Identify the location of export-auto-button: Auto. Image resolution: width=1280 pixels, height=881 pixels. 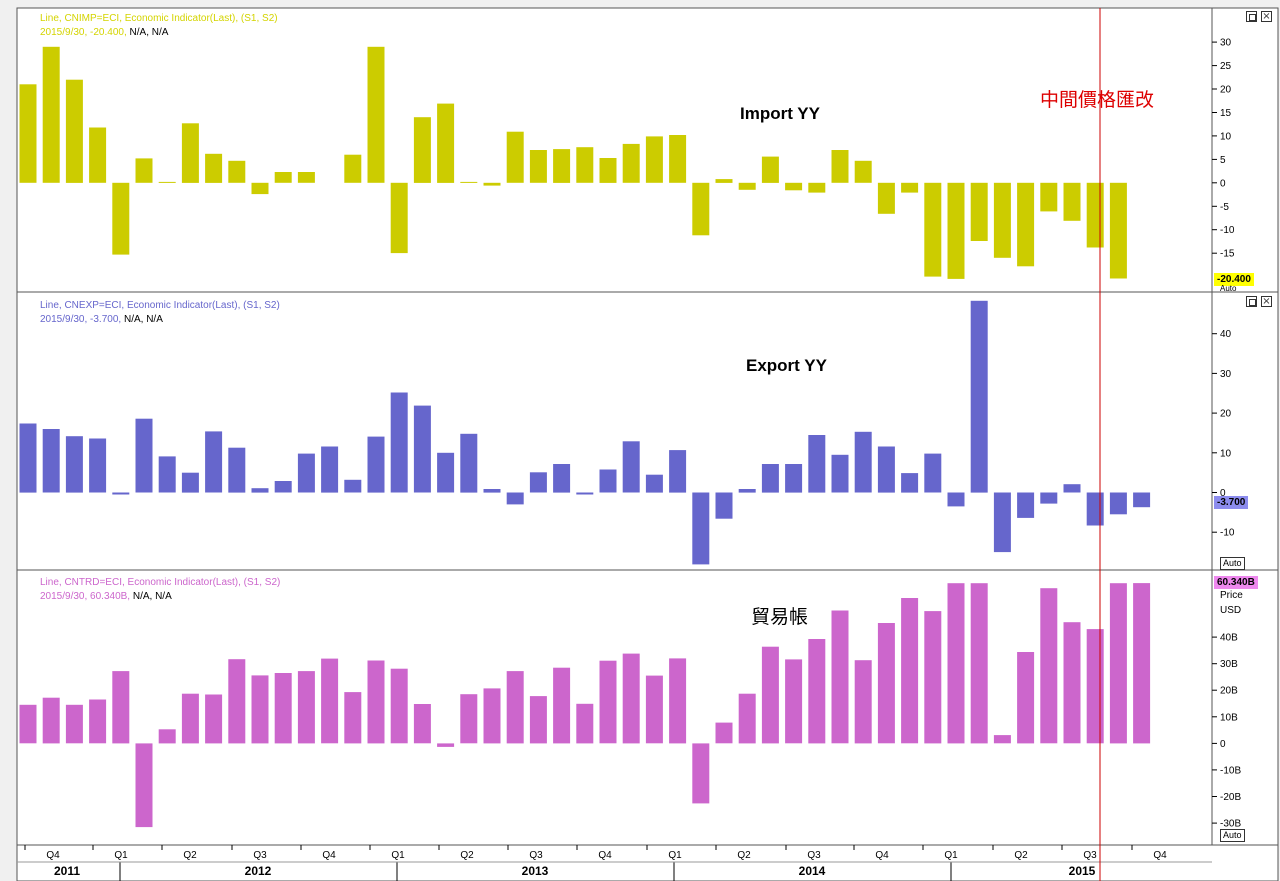
(1232, 563).